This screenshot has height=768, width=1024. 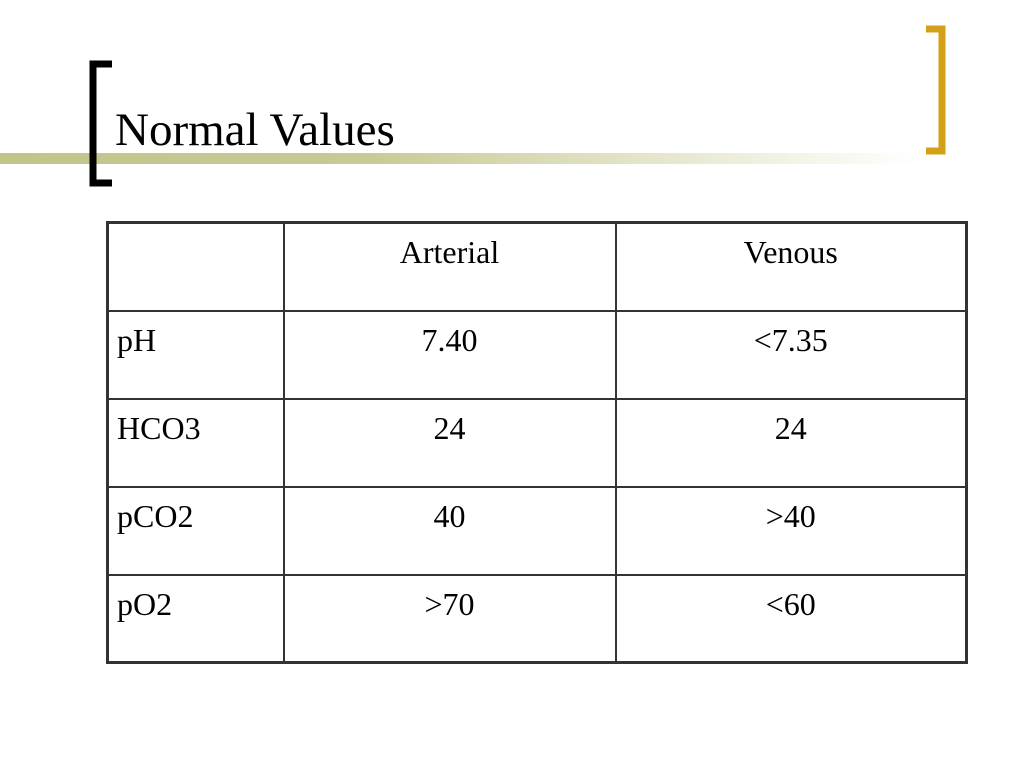 I want to click on table-row: pO2 >70 <60, so click(x=537, y=618).